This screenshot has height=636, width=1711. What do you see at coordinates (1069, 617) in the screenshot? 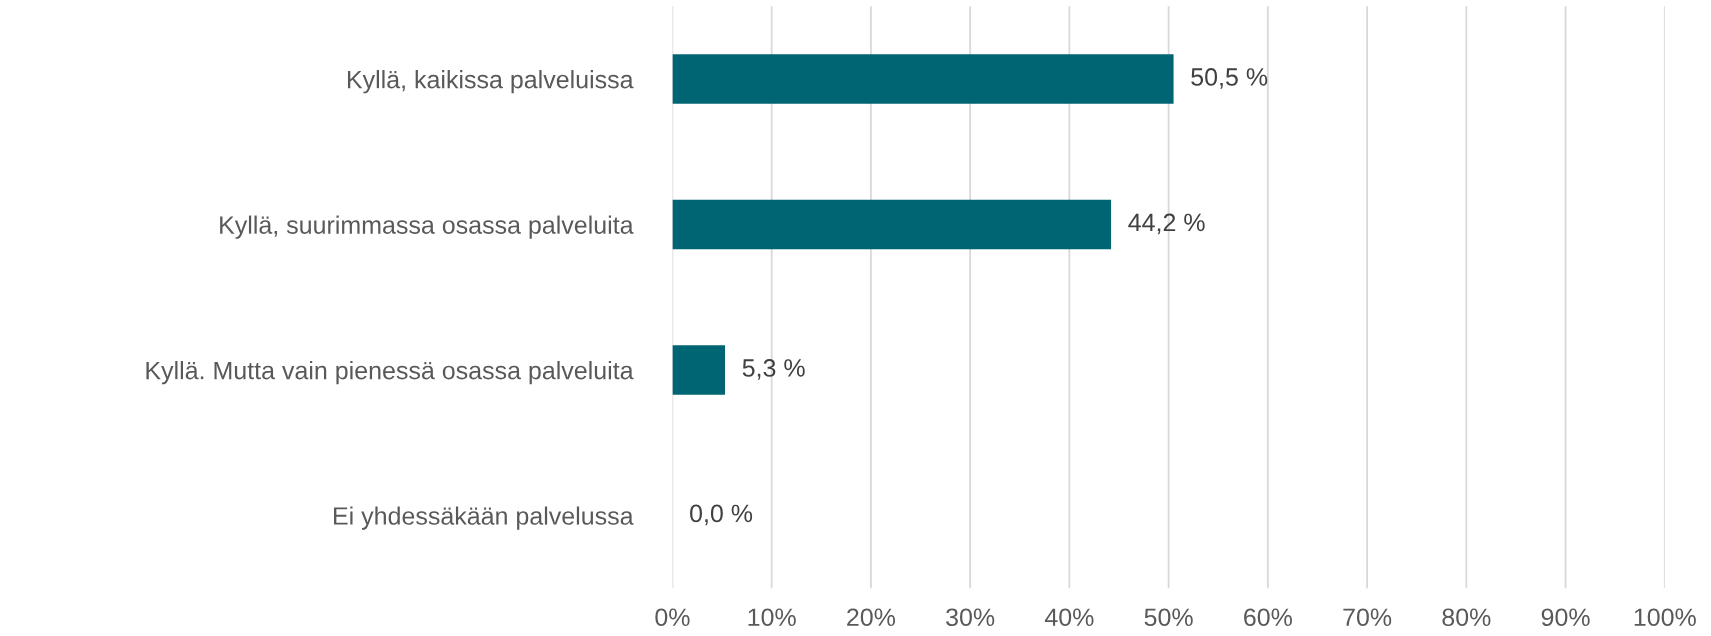
I see `x-tick-label: 40%` at bounding box center [1069, 617].